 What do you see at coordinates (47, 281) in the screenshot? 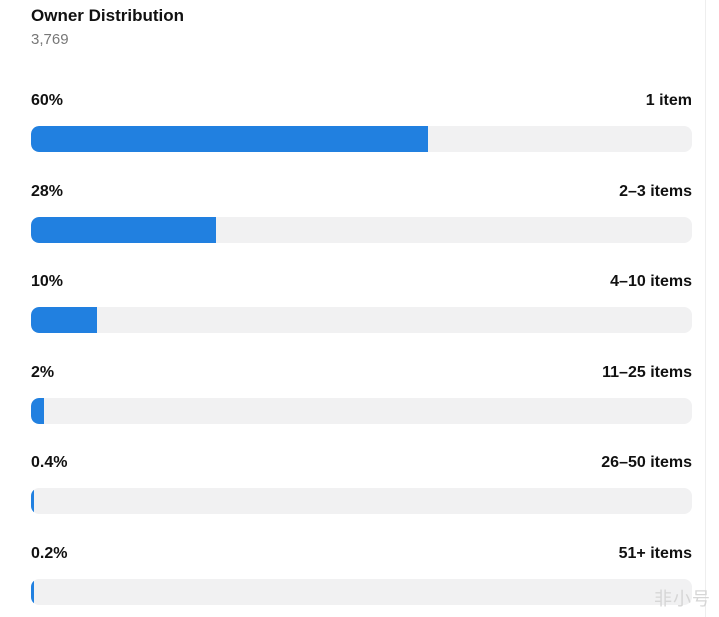
I see `percent-label: 10%` at bounding box center [47, 281].